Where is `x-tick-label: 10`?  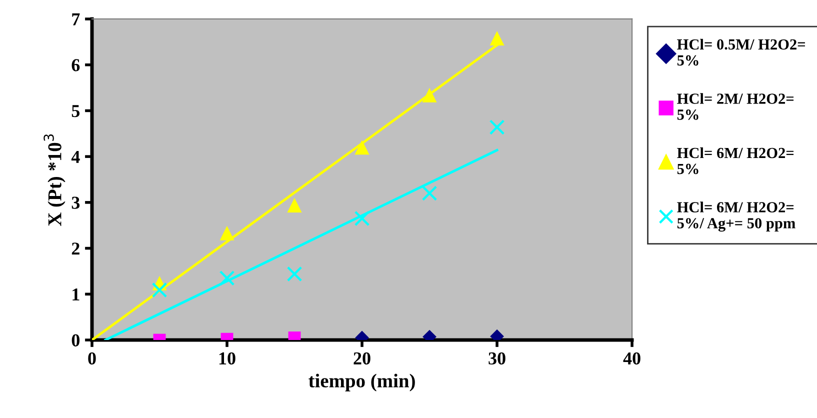
x-tick-label: 10 is located at coordinates (227, 358).